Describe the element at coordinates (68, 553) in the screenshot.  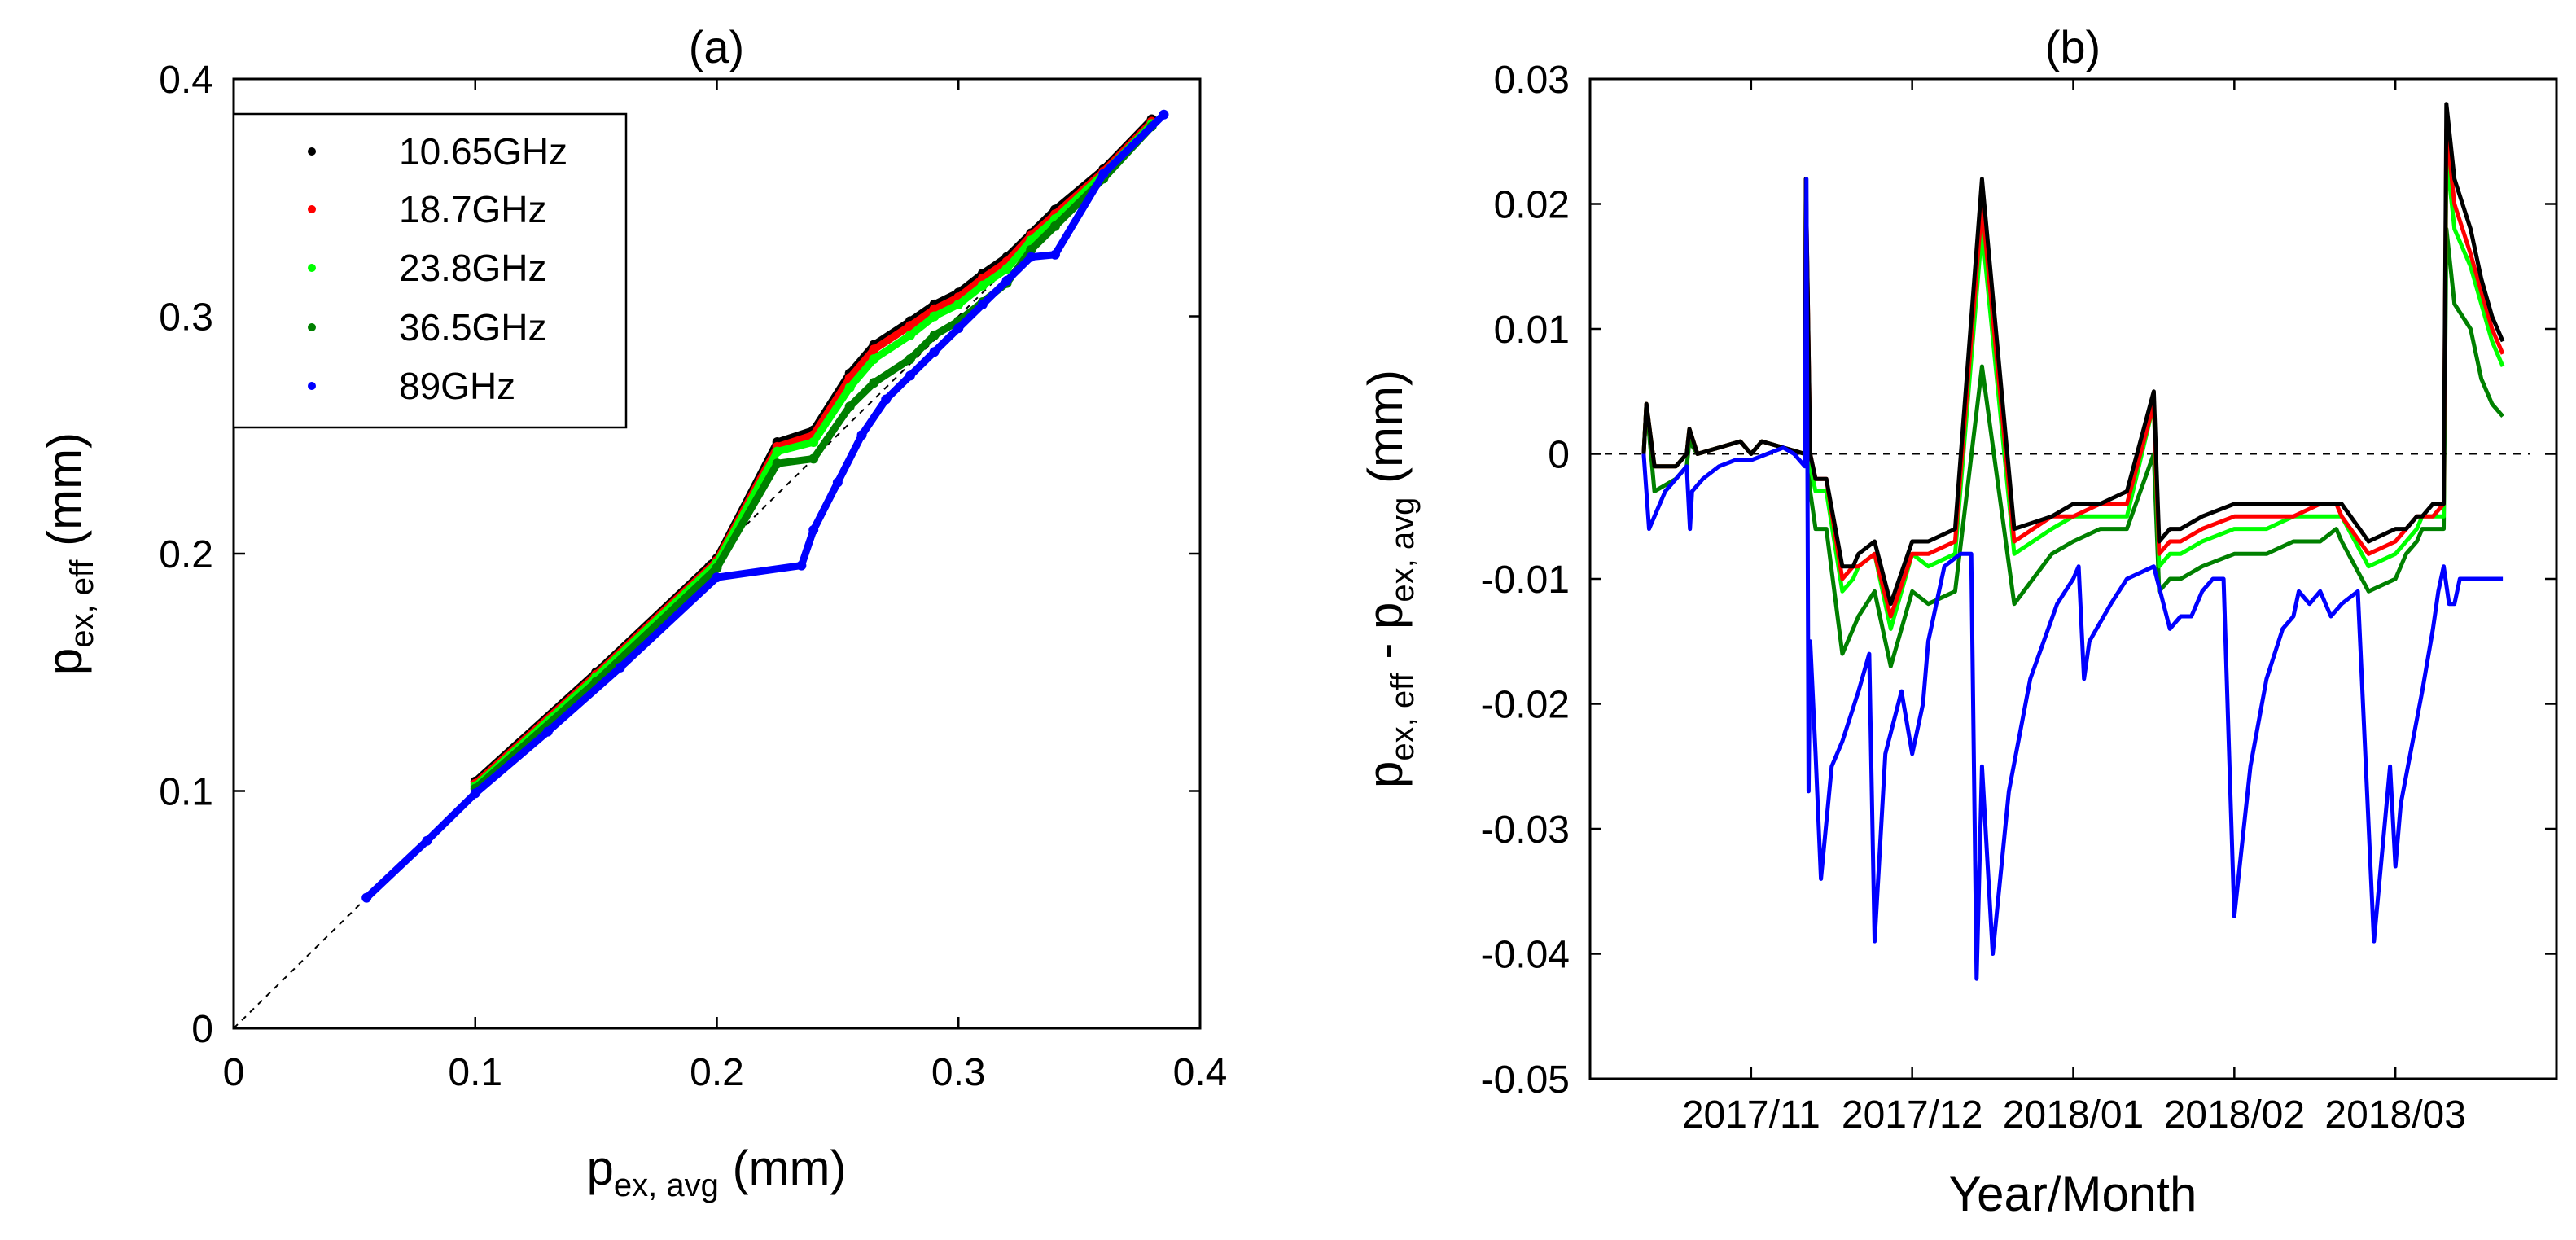
I see `panel-a-y-axis-label: pex, eff (mm)` at that location.